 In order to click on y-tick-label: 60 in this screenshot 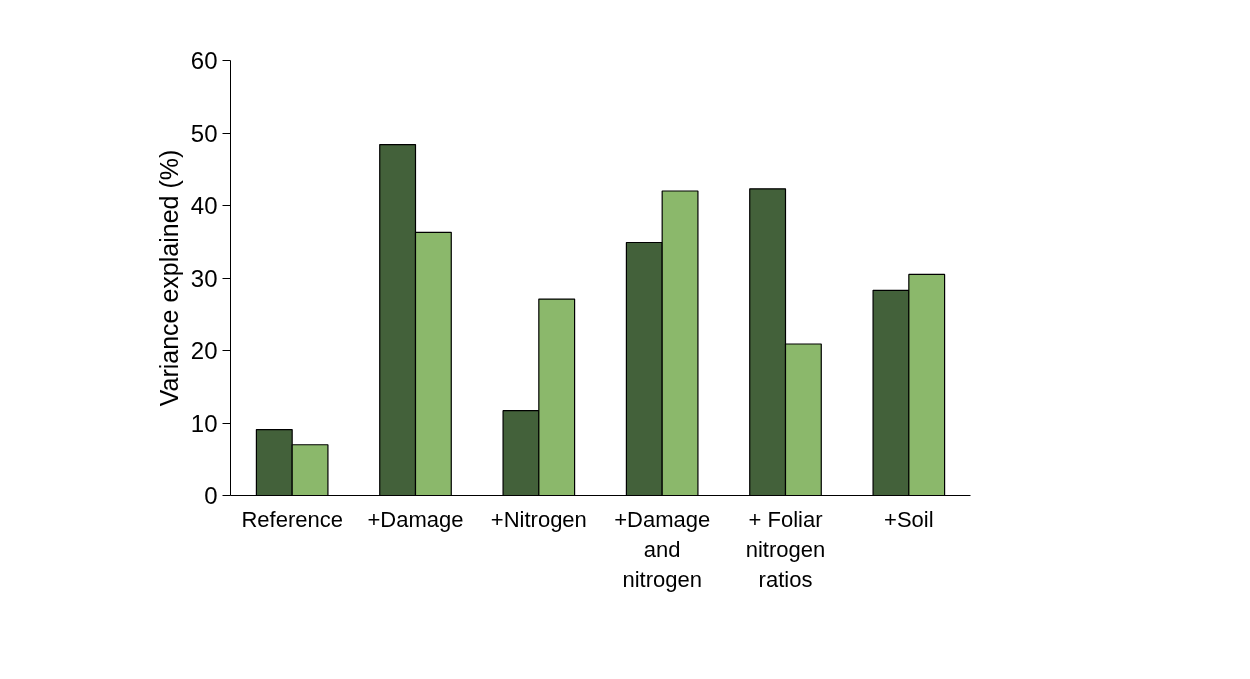, I will do `click(204, 60)`.